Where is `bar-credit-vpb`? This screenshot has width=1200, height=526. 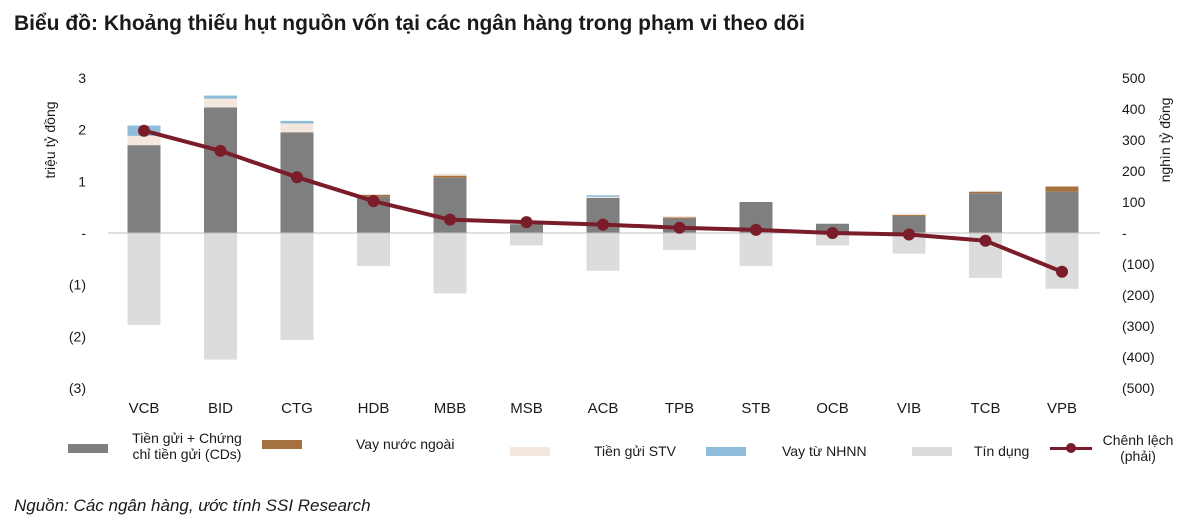 bar-credit-vpb is located at coordinates (1062, 261).